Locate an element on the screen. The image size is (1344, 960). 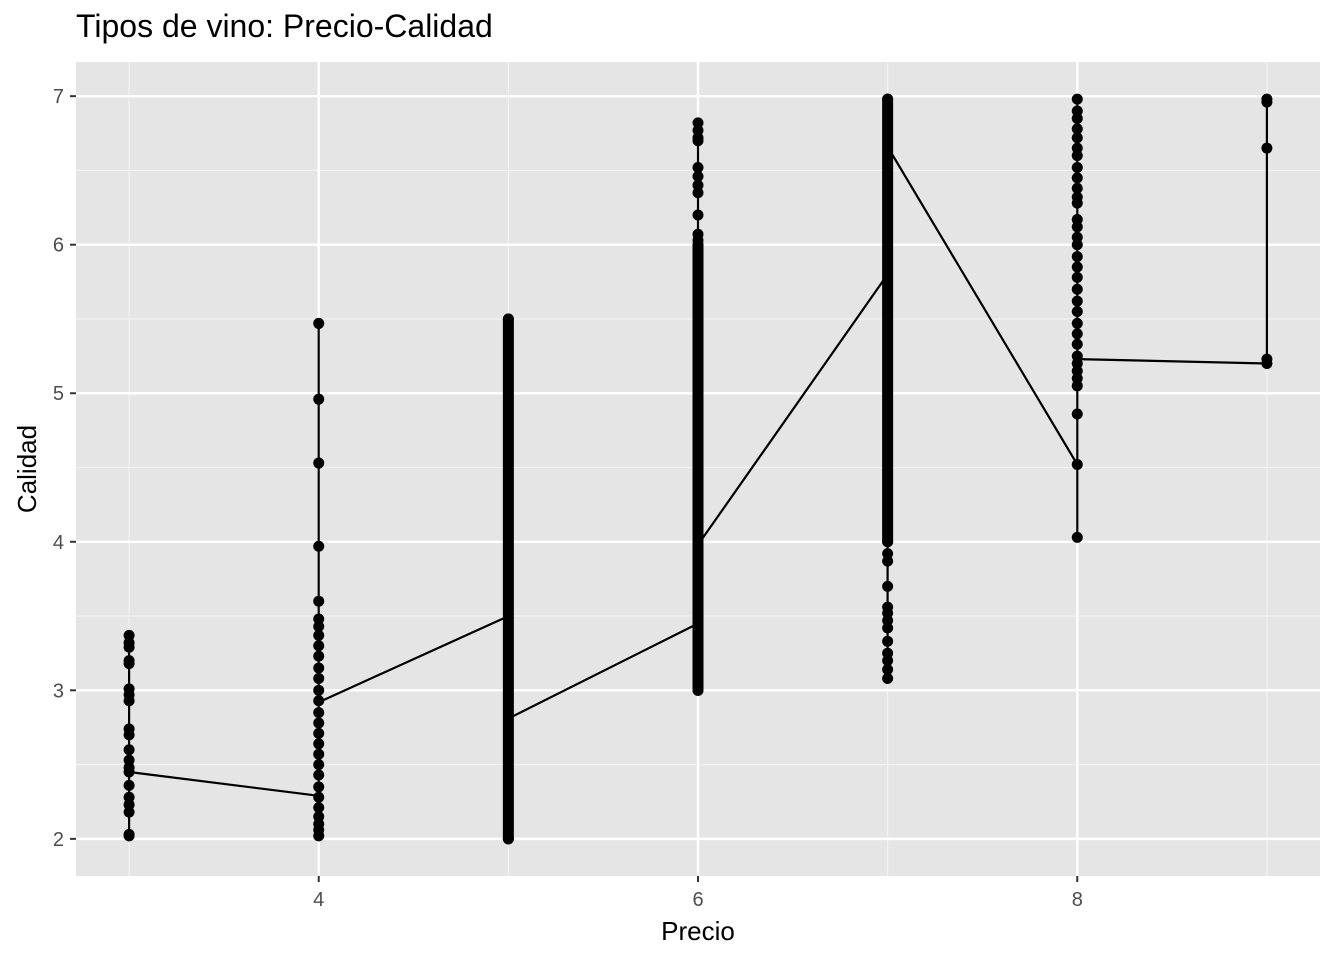
x-axis: 4 6 8 is located at coordinates (698, 893).